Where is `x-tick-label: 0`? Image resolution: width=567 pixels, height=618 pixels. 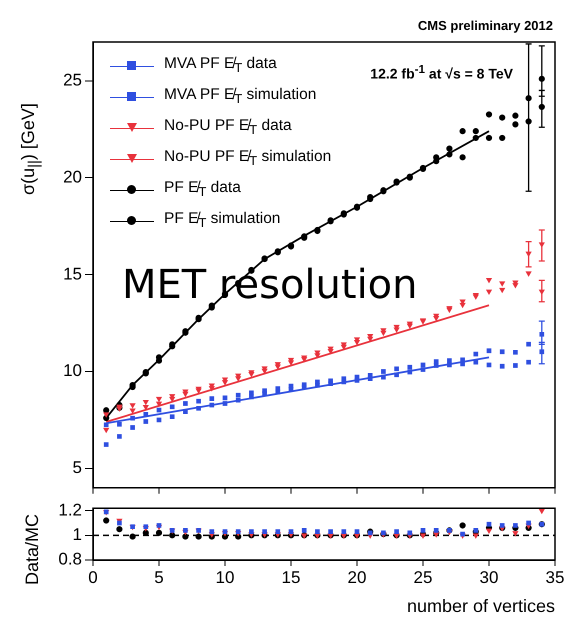 x-tick-label: 0 is located at coordinates (93, 577).